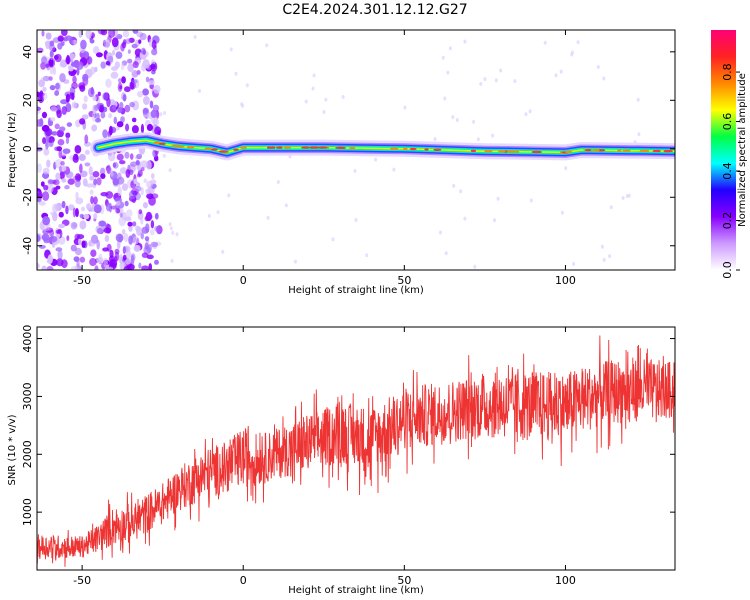 The width and height of the screenshot is (750, 600). I want to click on colorbar-label: Normalized spectral amplitude, so click(742, 150).